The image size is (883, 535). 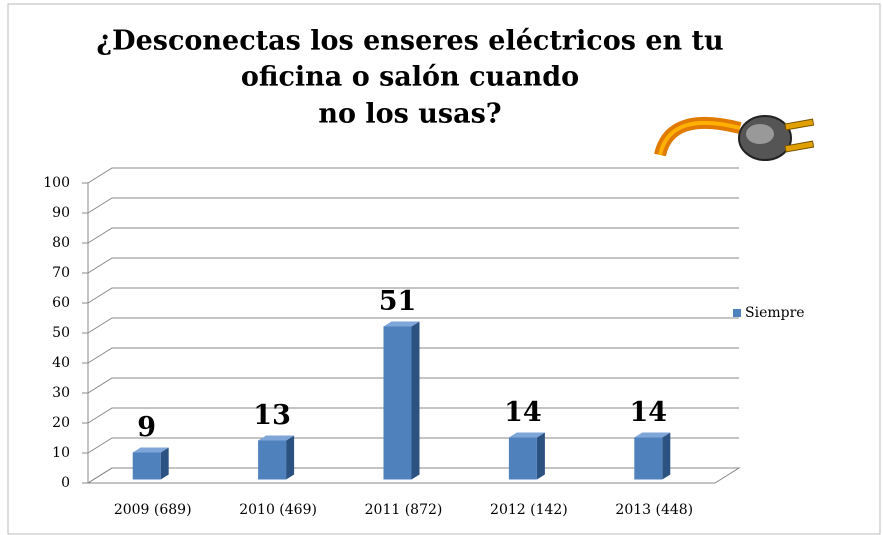 I want to click on x-tick-label: 2011 (872), so click(x=404, y=510).